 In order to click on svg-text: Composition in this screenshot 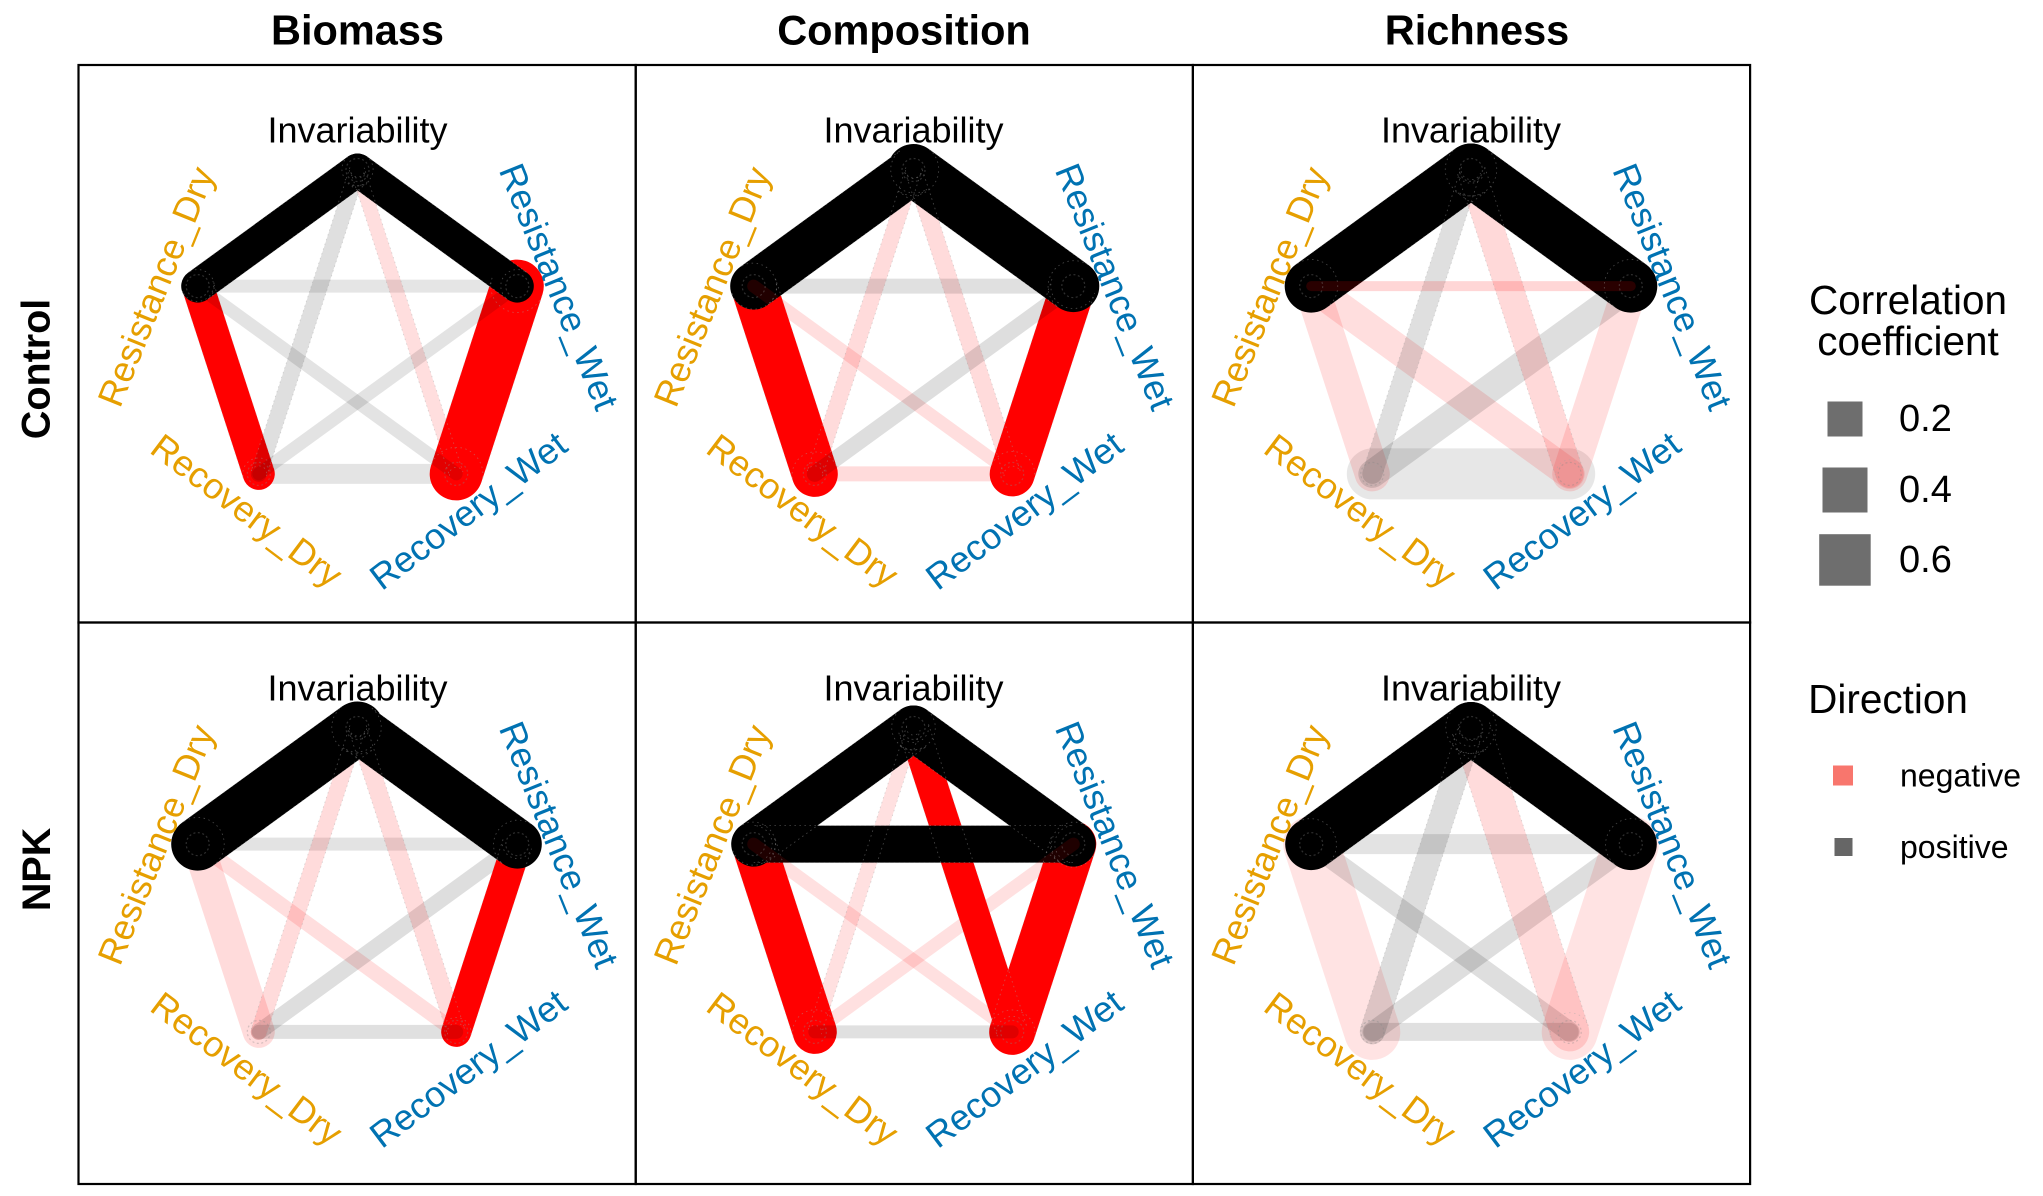, I will do `click(904, 30)`.